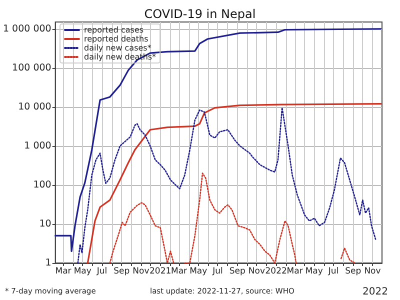  Describe the element at coordinates (114, 30) in the screenshot. I see `legend-label: reported cases` at that location.